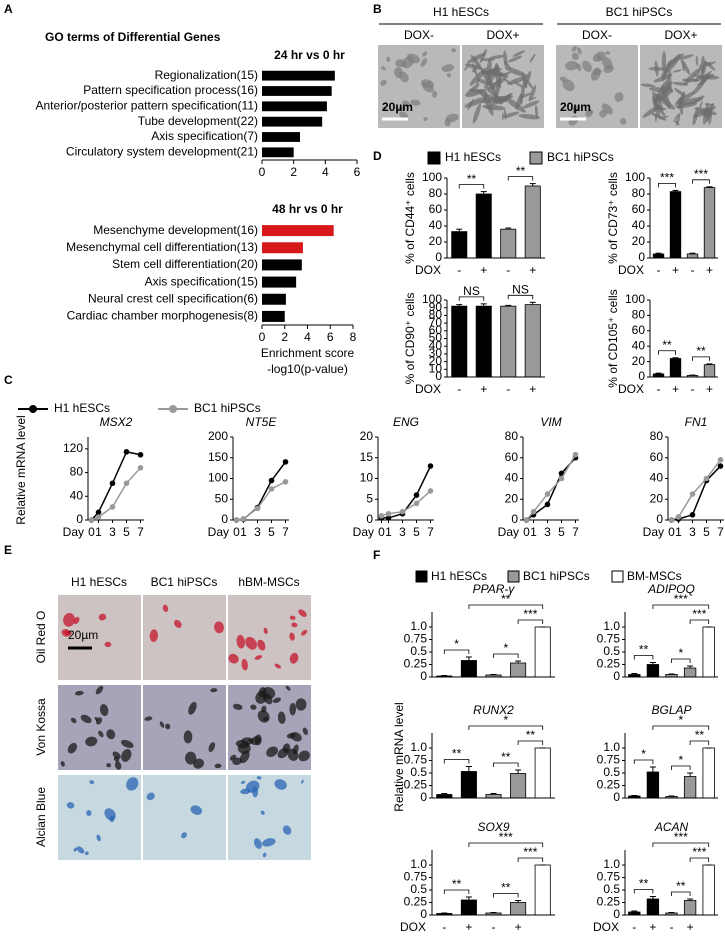 The image size is (725, 938). What do you see at coordinates (575, 532) in the screenshot?
I see `x-tick-label: 7` at bounding box center [575, 532].